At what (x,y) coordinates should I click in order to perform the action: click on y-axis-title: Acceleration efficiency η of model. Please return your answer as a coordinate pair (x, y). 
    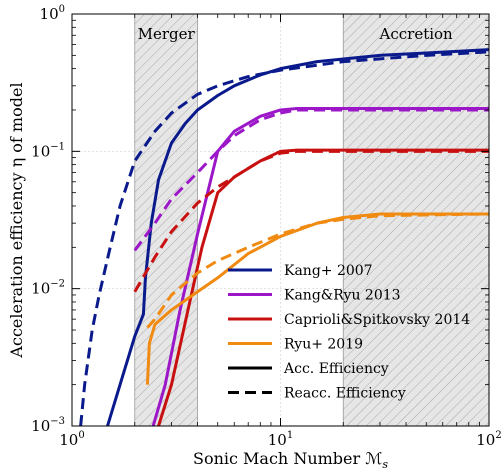
    Looking at the image, I should click on (16, 220).